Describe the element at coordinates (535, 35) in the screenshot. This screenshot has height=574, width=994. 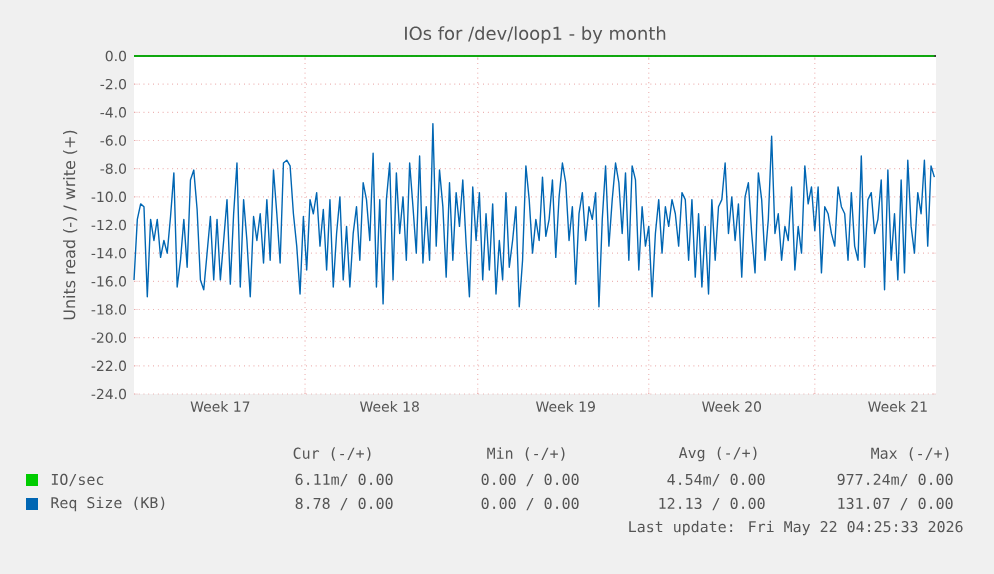
I see `chart-title: IOs for /dev/loop1 - by month` at that location.